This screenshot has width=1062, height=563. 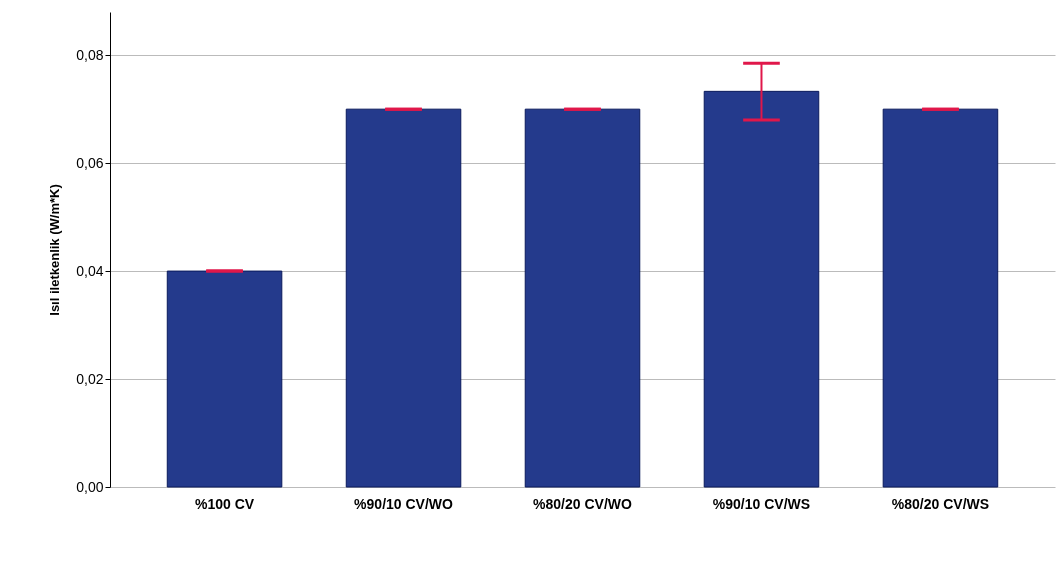 I want to click on x-tick-label: %80/20 CV/WS, so click(x=940, y=503).